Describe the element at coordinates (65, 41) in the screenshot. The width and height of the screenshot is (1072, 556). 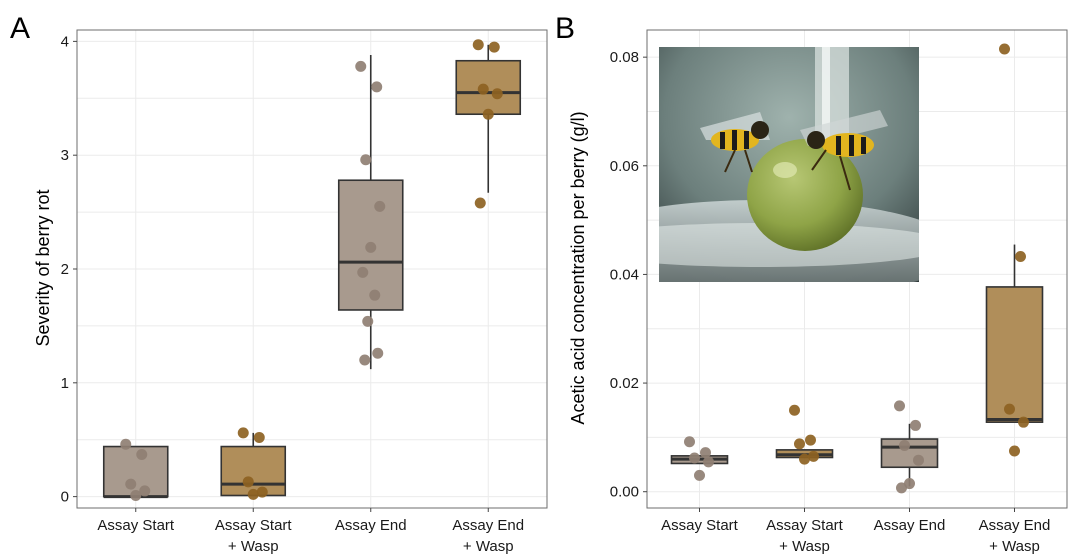
I see `y-tick-label: 4` at that location.